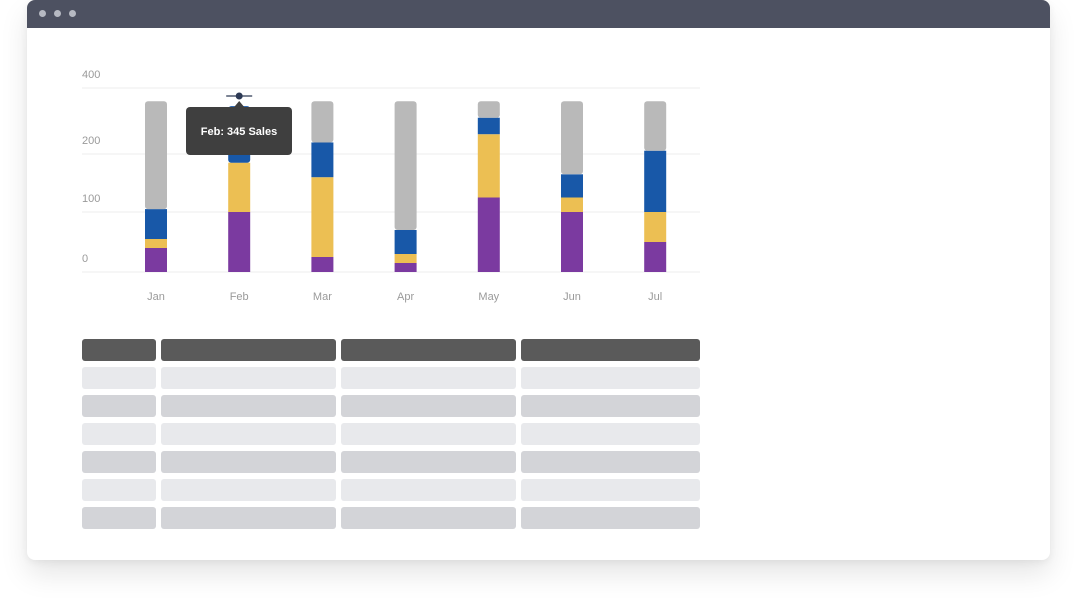 Image resolution: width=1077 pixels, height=616 pixels. I want to click on x-tick-label: Mar, so click(322, 297).